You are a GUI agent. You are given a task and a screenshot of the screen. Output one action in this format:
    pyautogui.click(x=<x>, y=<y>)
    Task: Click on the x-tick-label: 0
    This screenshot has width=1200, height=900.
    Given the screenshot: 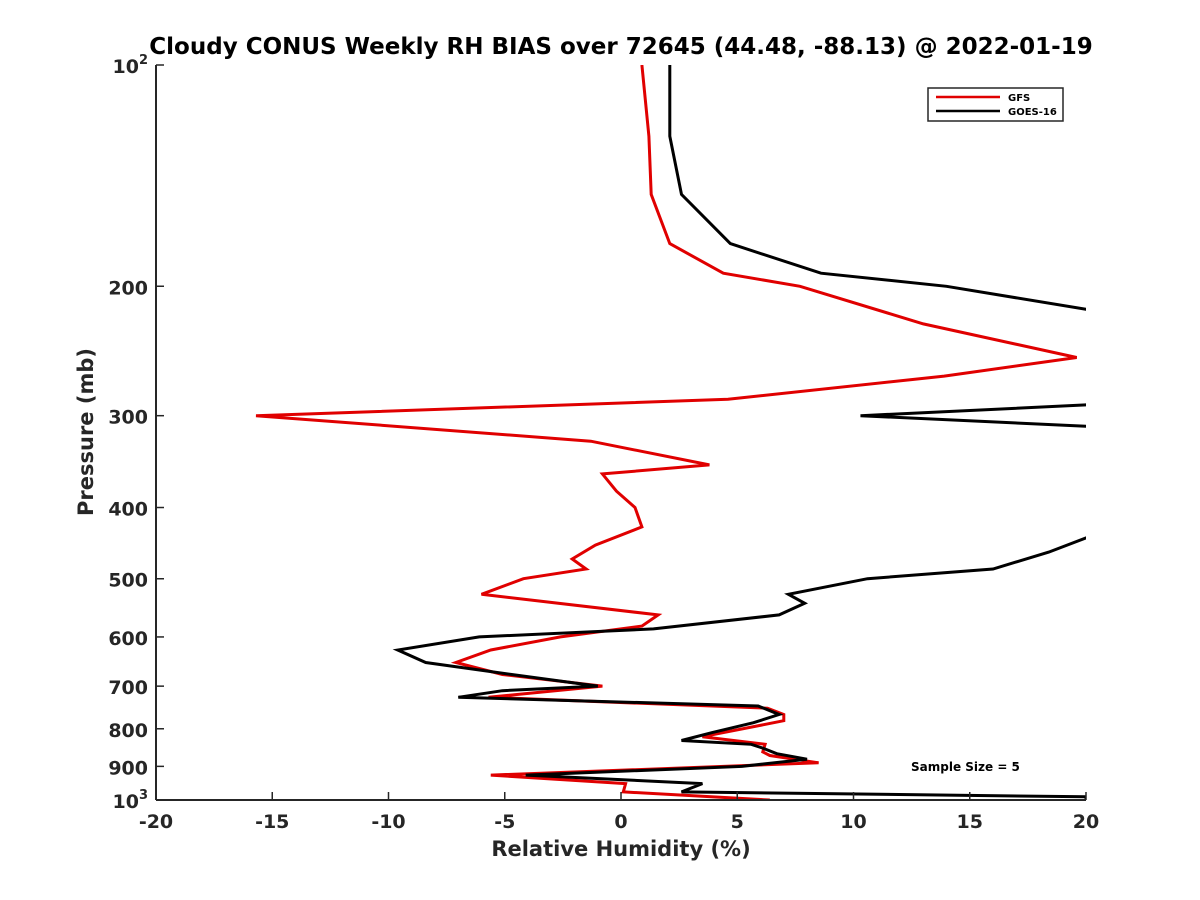 What is the action you would take?
    pyautogui.click(x=620, y=822)
    